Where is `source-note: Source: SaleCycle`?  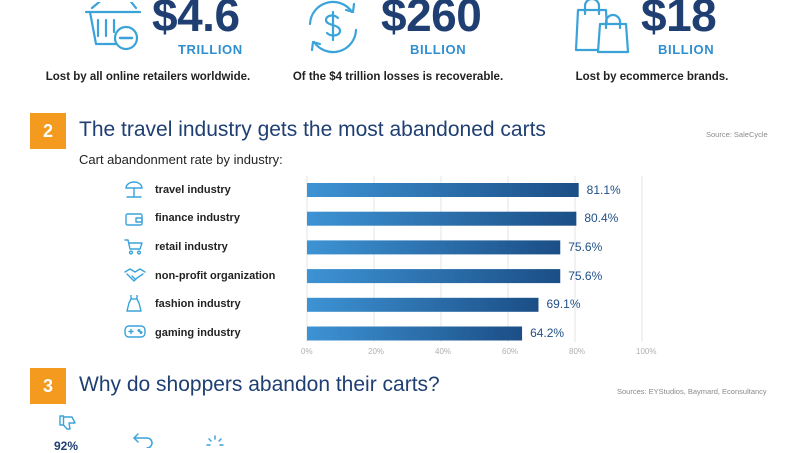 source-note: Source: SaleCycle is located at coordinates (737, 134).